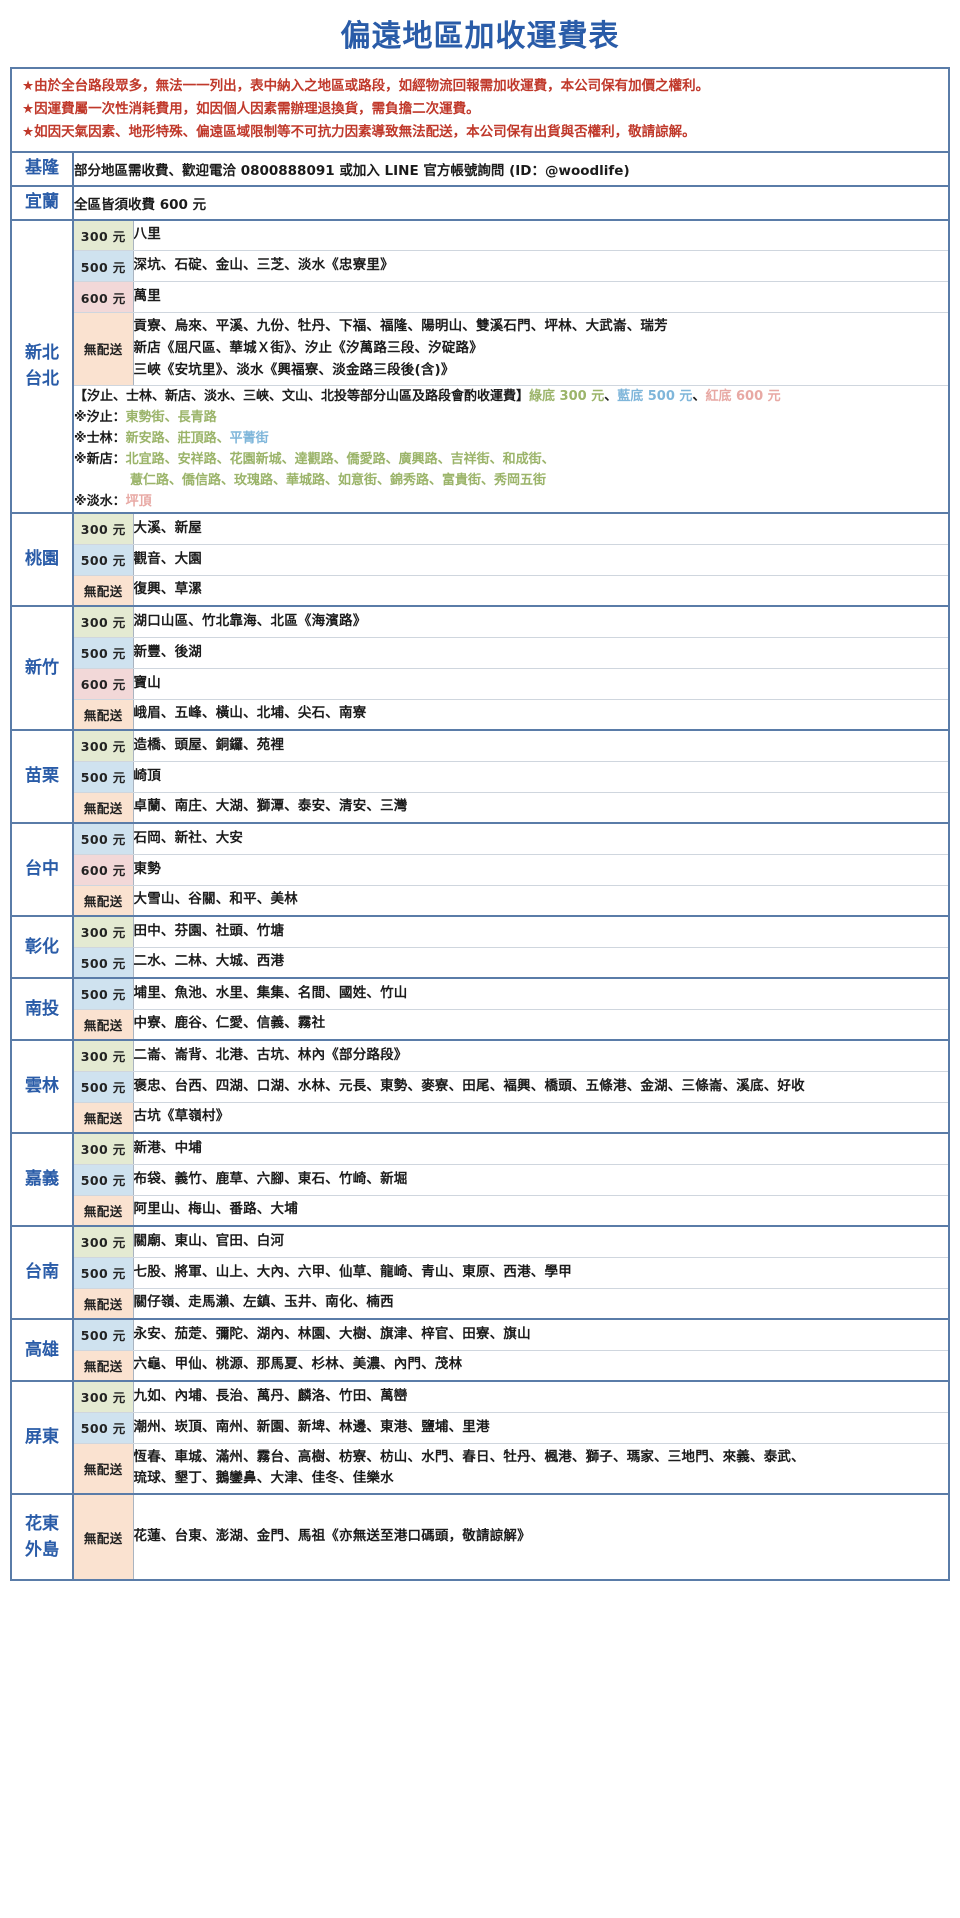 This screenshot has width=960, height=1918. I want to click on area-line: 七股、將軍、山上、大內、六甲、仙草、龍崎、青山、東原、西港、學甲, so click(352, 1271).